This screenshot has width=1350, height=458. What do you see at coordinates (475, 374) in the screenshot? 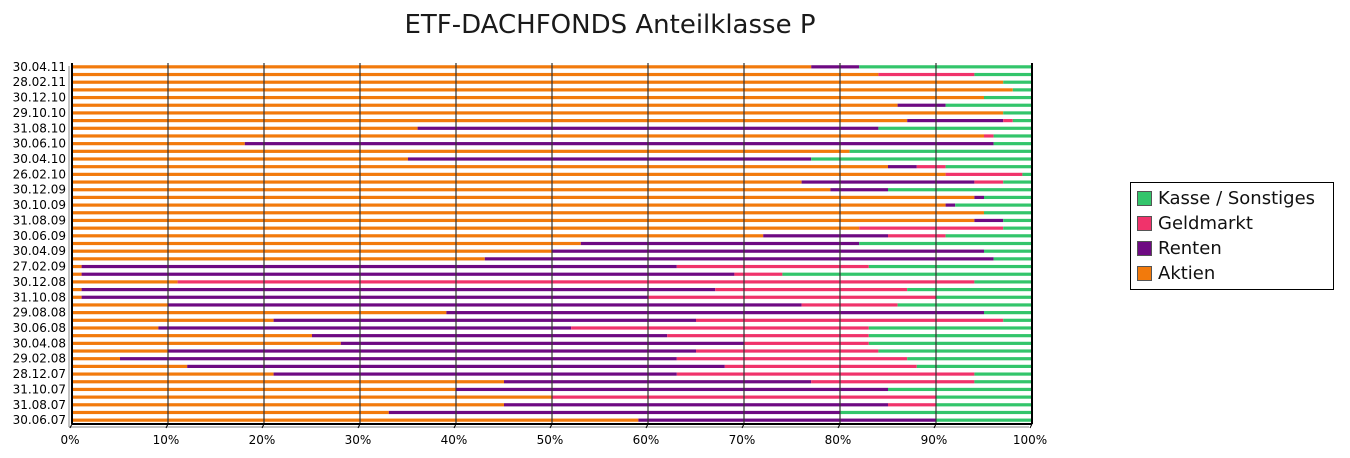
I see `bar-renten-28.12.07` at bounding box center [475, 374].